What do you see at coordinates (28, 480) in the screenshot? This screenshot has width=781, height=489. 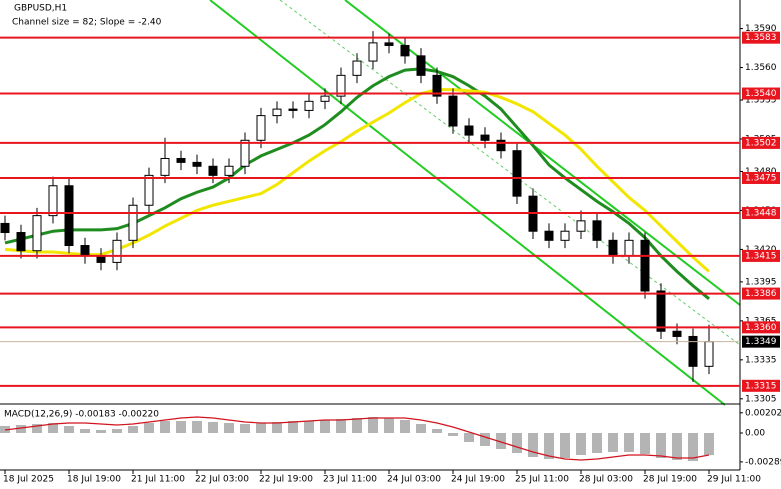 I see `x-tick-label: 18 Jul 2025` at bounding box center [28, 480].